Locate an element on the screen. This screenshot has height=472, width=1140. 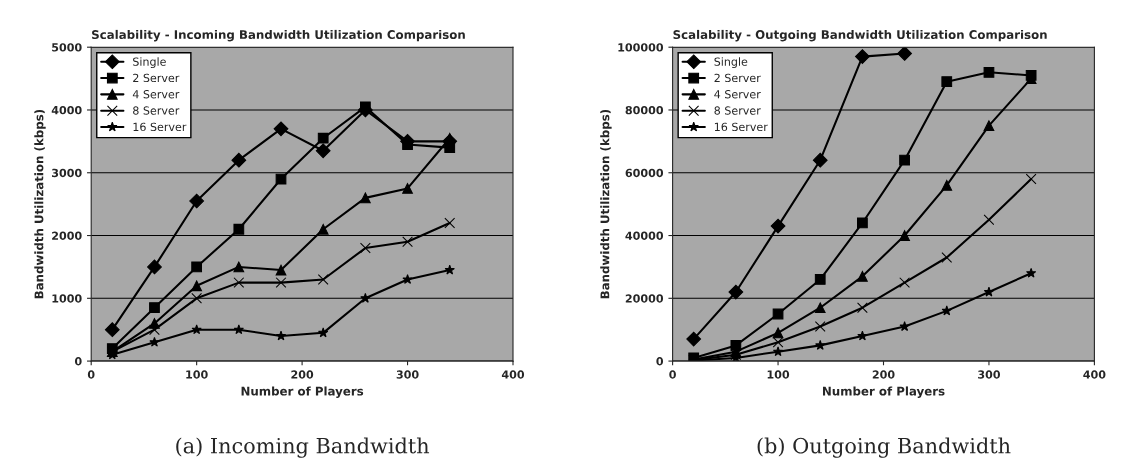
chart-title: Scalability - Incoming Bandwidth Utilization Comparison is located at coordinates (278, 35).